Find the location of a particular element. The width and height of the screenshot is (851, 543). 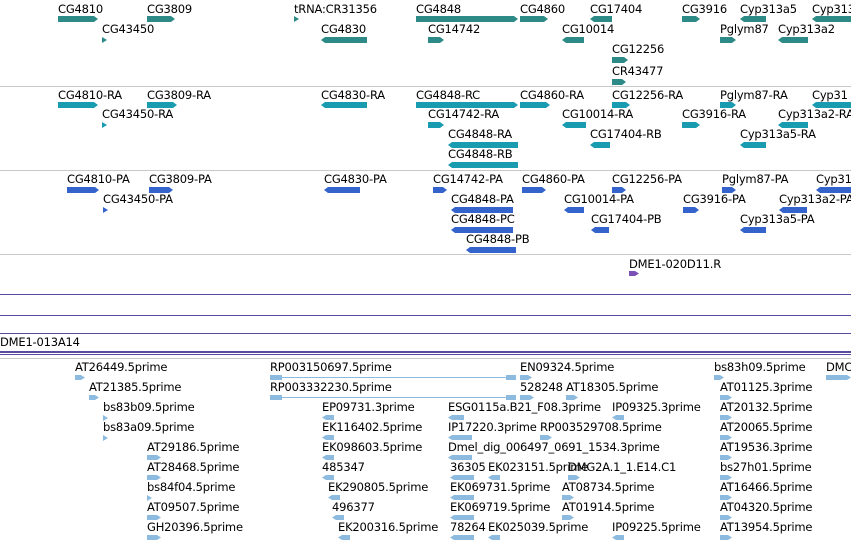

est-feature-label: IP09325.3prime is located at coordinates (656, 407).